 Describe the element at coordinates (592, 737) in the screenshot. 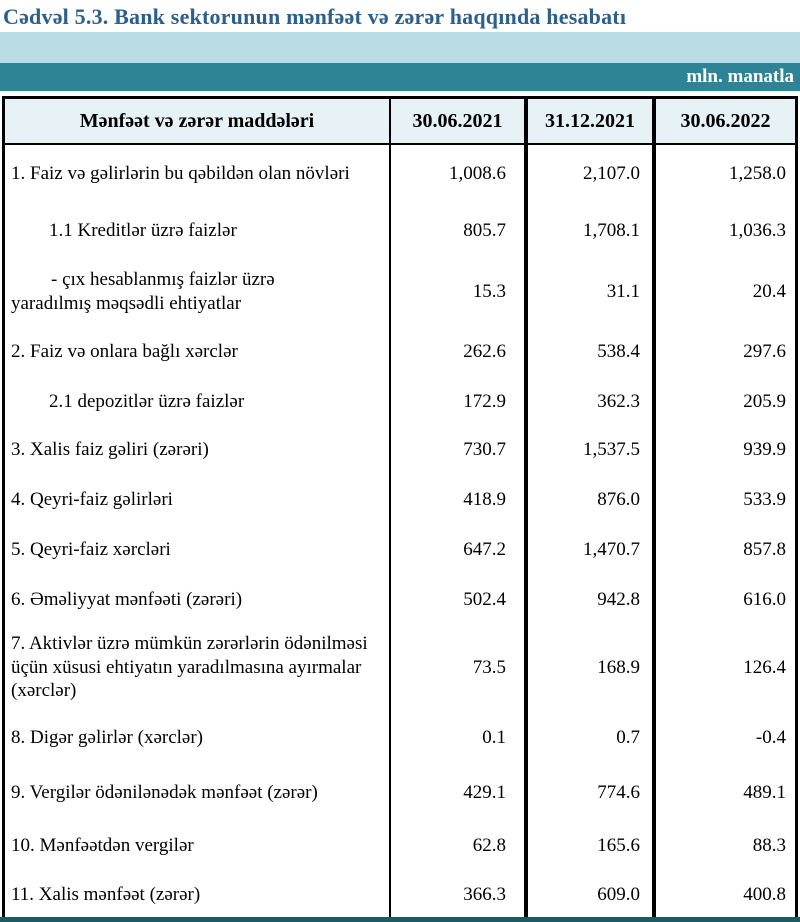

I see `row-value: 0.7` at that location.